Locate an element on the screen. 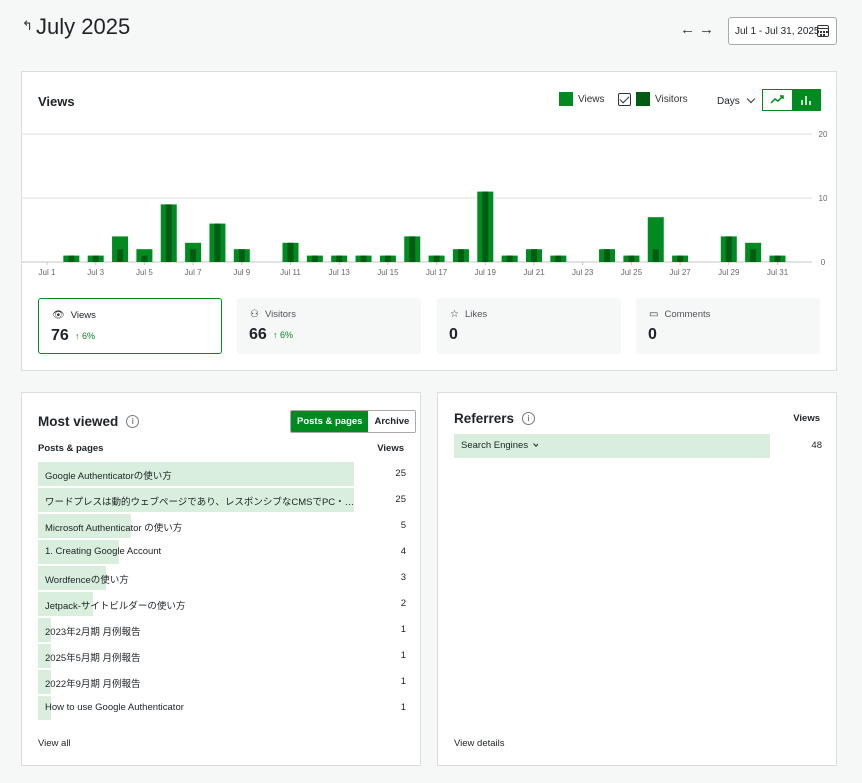 This screenshot has width=862, height=783. eye-icon: 👁 is located at coordinates (58, 315).